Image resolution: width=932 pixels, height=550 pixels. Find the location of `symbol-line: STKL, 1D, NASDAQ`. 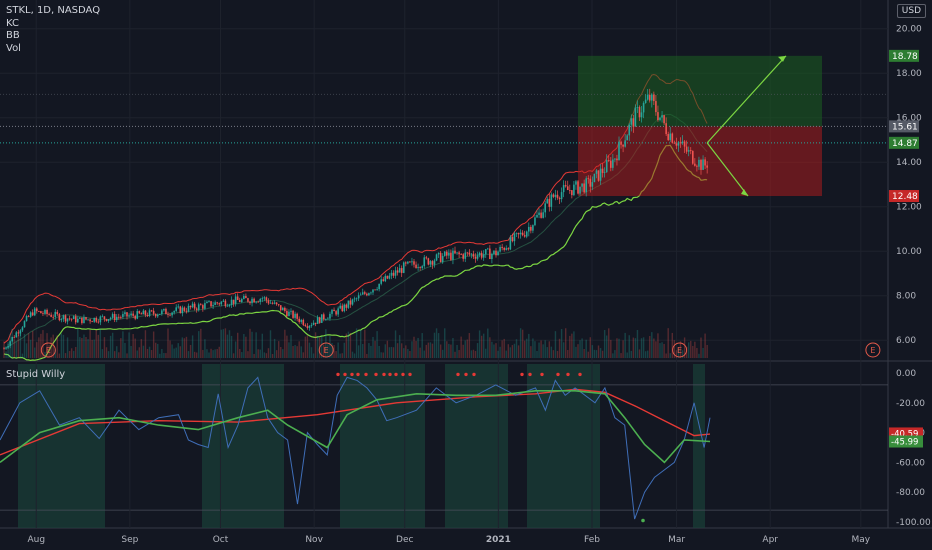

symbol-line: STKL, 1D, NASDAQ is located at coordinates (53, 10).